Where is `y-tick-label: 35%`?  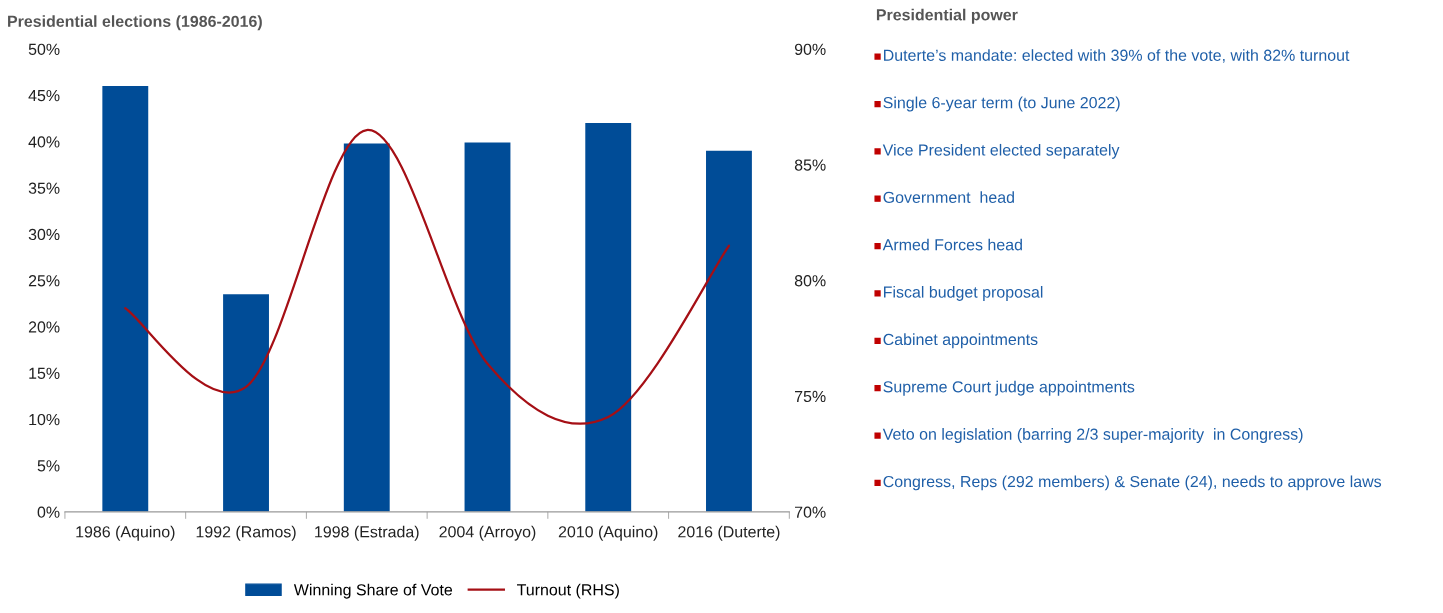
y-tick-label: 35% is located at coordinates (44, 188).